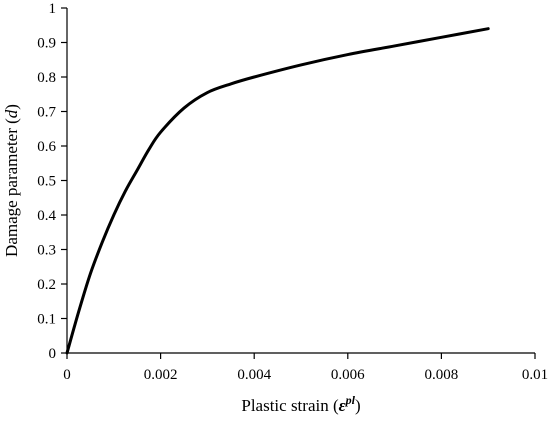  I want to click on y-tick-label: 0.2, so click(46, 285).